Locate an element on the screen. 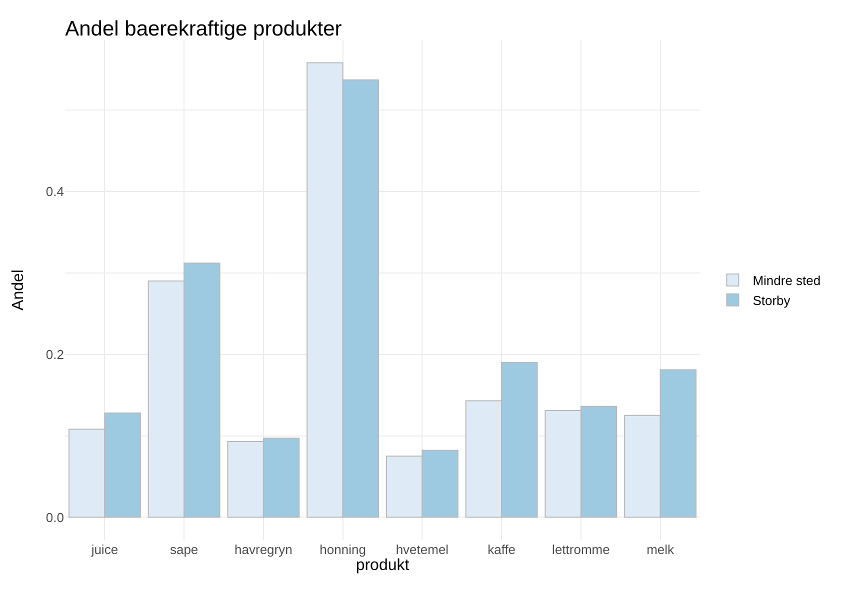 This screenshot has width=868, height=590. y-tick-label: 0.2 is located at coordinates (55, 354).